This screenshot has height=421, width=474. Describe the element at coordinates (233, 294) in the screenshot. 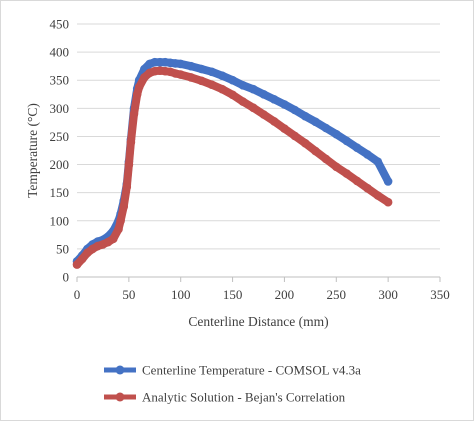

I see `x-tick-label: 150` at that location.